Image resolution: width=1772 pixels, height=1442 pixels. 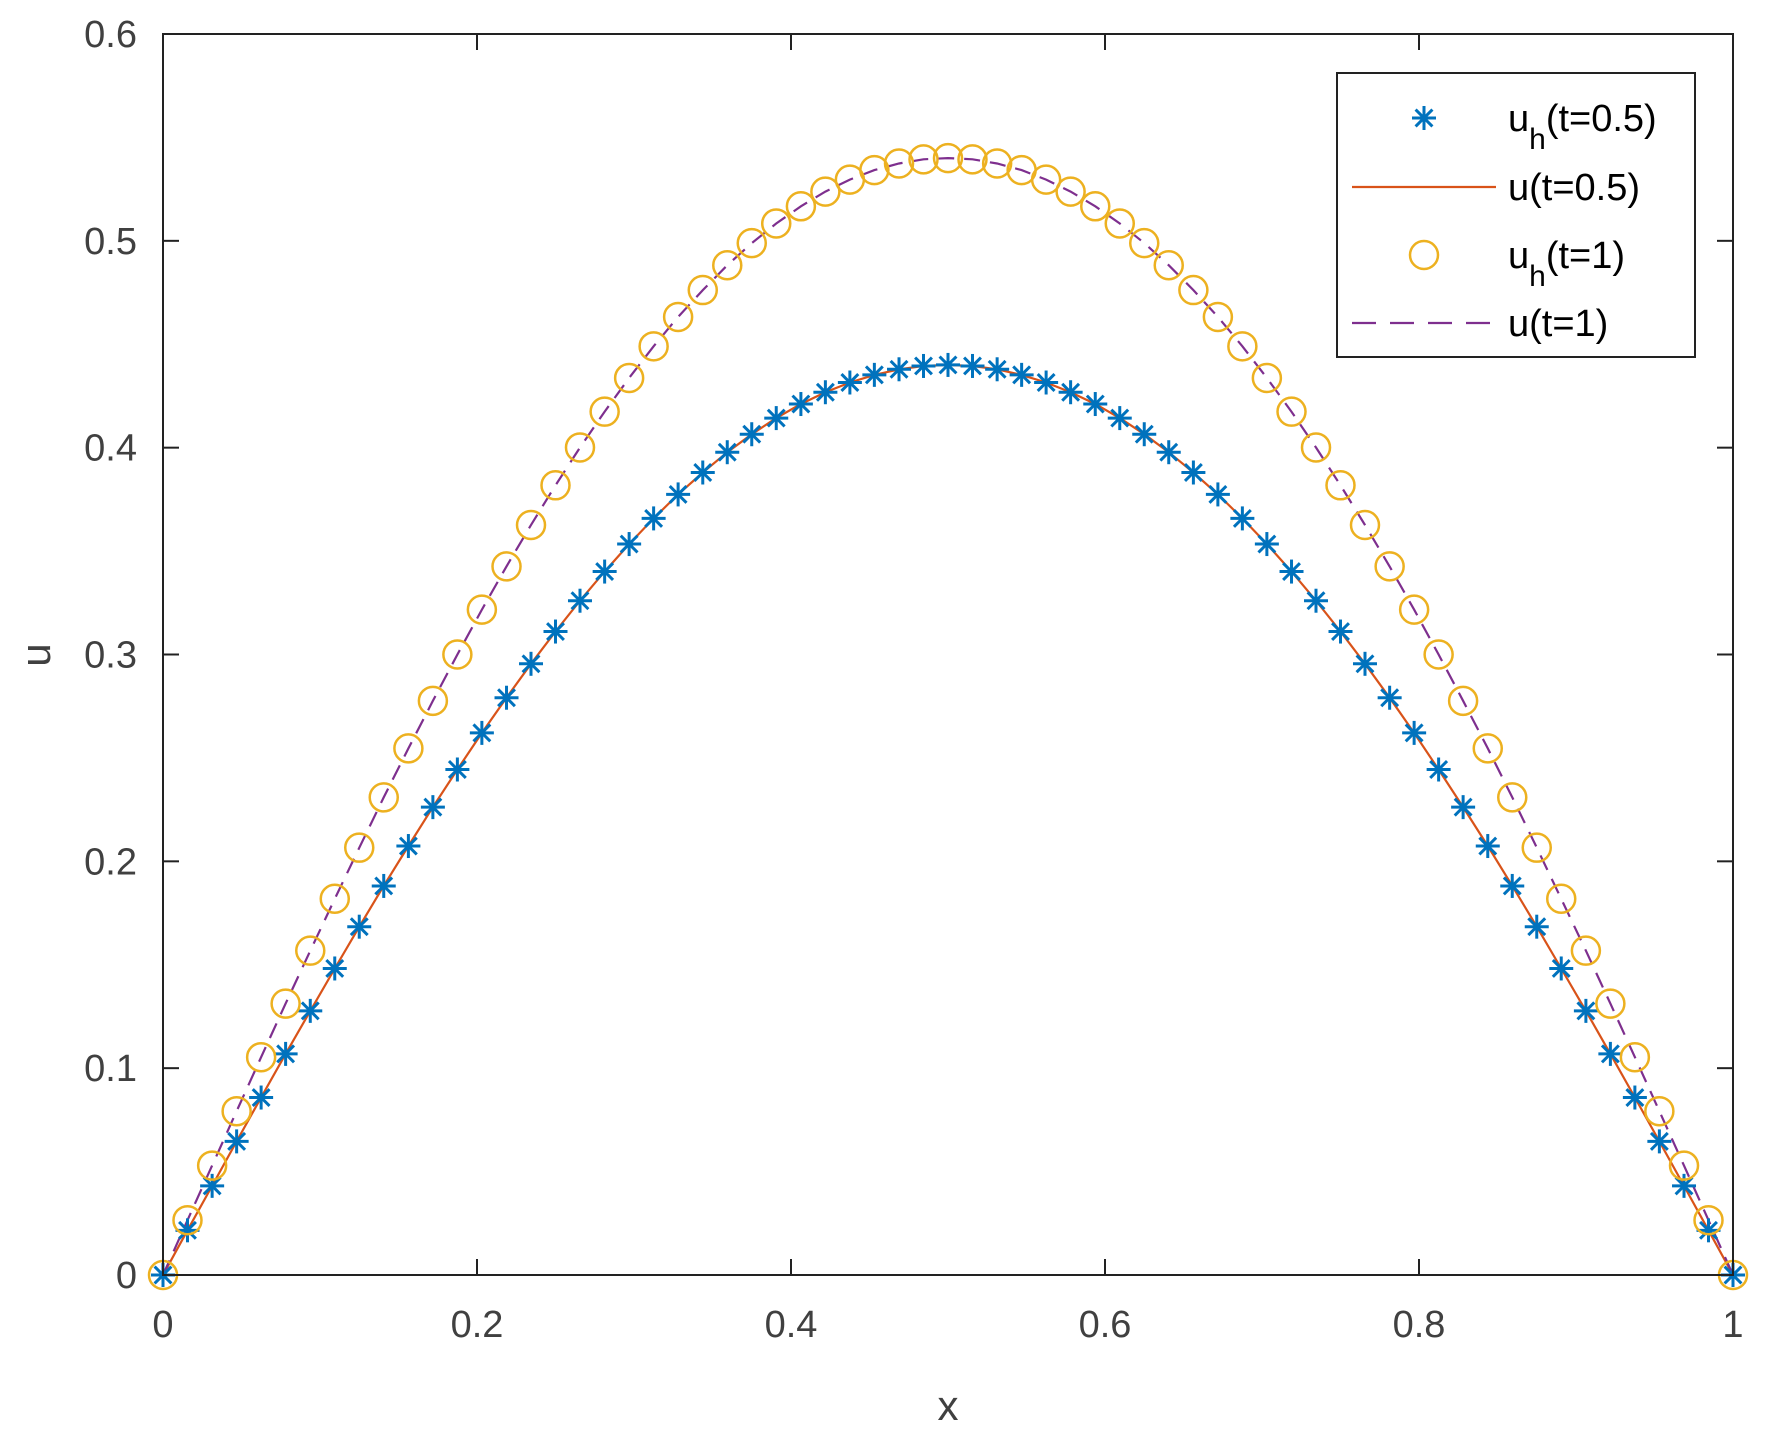 I want to click on legend-item-u-h-t-0-5-: uh(t=0.5), so click(x=1534, y=127).